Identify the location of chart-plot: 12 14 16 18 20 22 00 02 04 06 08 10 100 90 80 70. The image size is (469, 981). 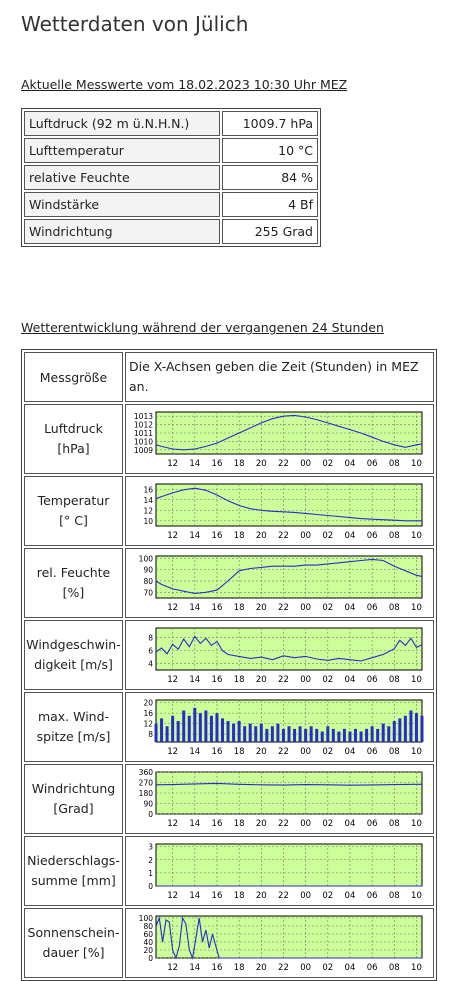
(281, 583).